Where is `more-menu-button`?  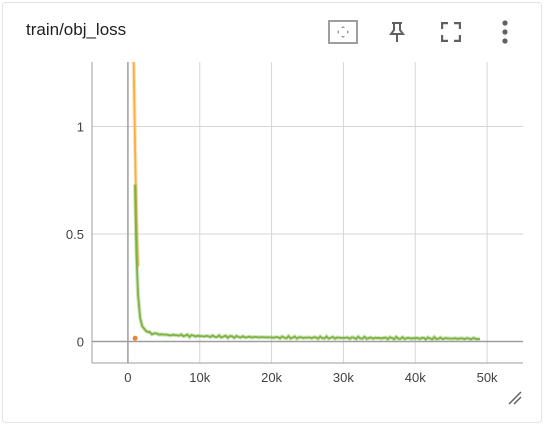
more-menu-button is located at coordinates (505, 32).